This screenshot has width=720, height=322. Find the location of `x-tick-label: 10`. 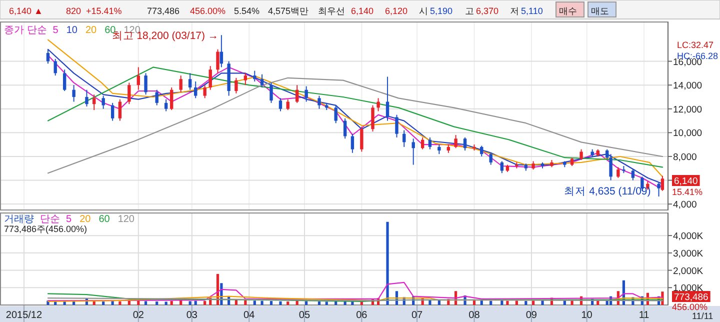

x-tick-label: 10 is located at coordinates (587, 315).